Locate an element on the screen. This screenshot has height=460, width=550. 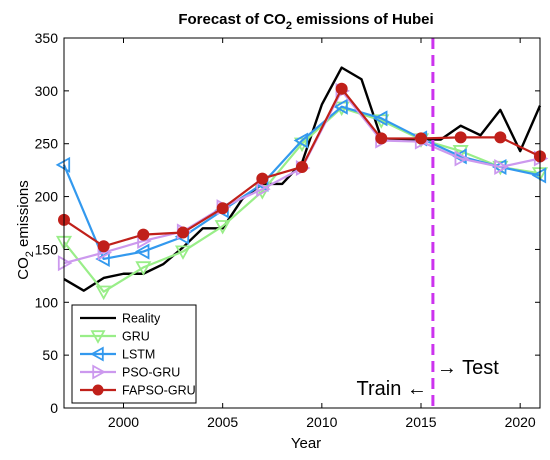
x-tick-label: 2010 is located at coordinates (321, 422).